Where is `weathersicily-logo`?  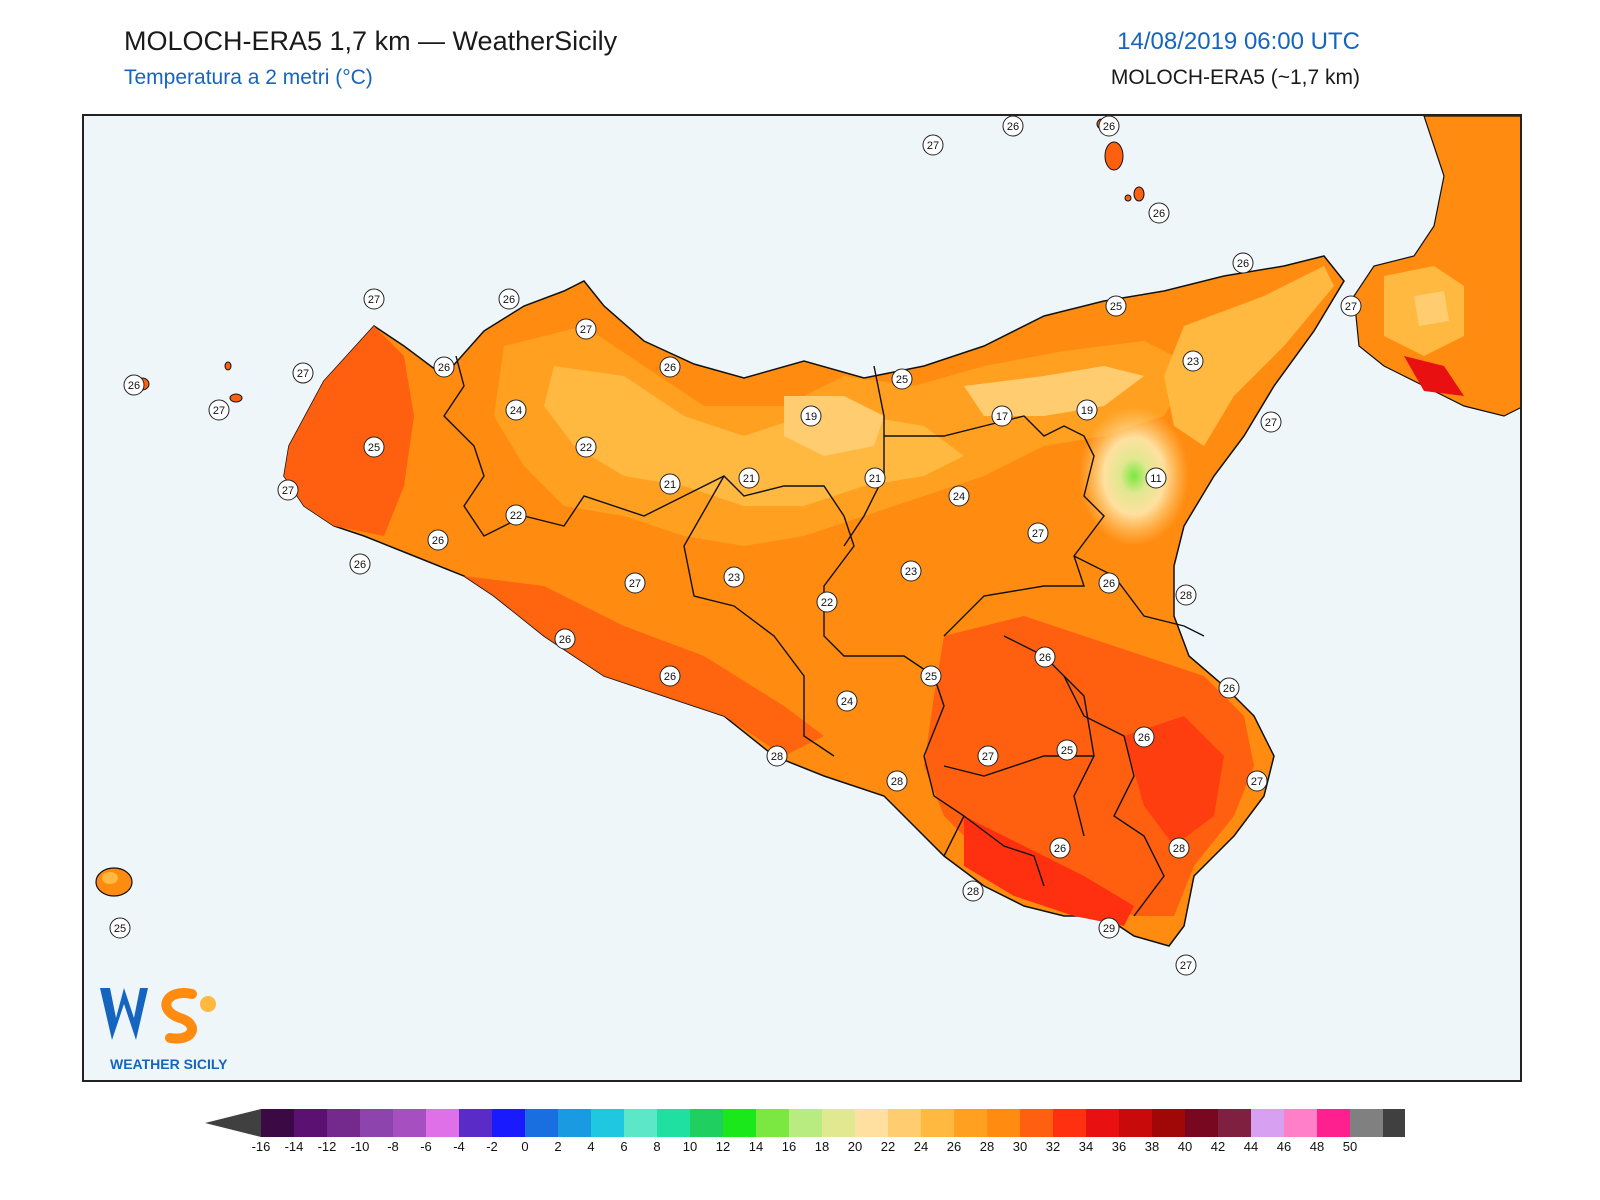
weathersicily-logo is located at coordinates (176, 1028).